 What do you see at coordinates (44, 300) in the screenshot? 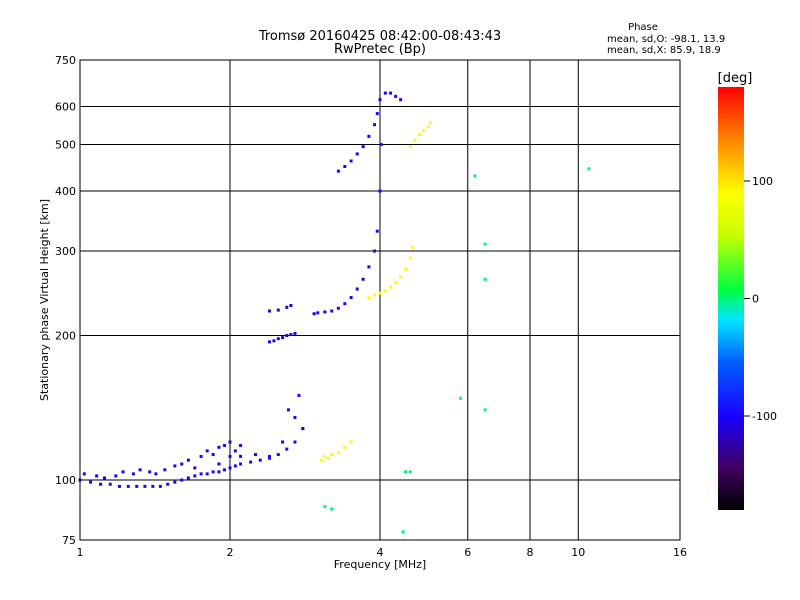
I see `y-axis-label: Stationary phase Virtual Height [km]` at bounding box center [44, 300].